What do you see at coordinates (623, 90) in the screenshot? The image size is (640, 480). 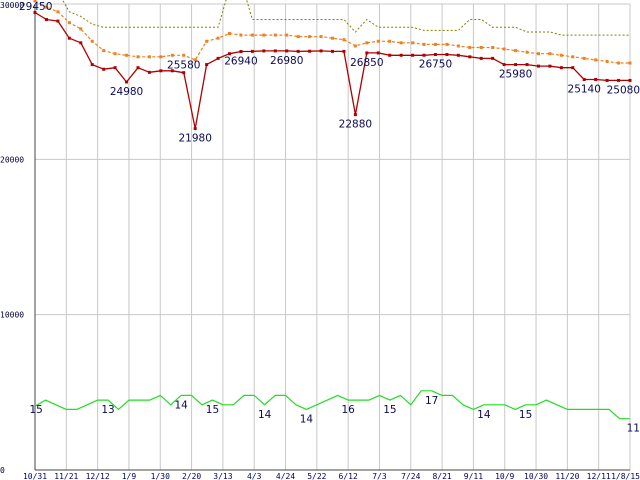 I see `price-data-label: 25080` at bounding box center [623, 90].